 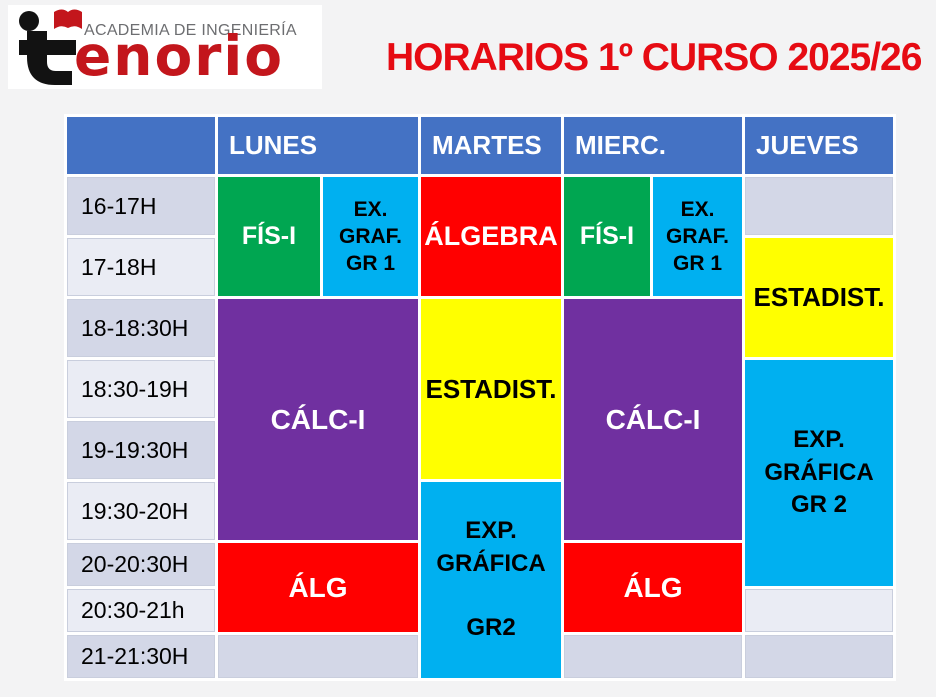 What do you see at coordinates (318, 419) in the screenshot?
I see `class-calc-i-lunes: CÁLC-I` at bounding box center [318, 419].